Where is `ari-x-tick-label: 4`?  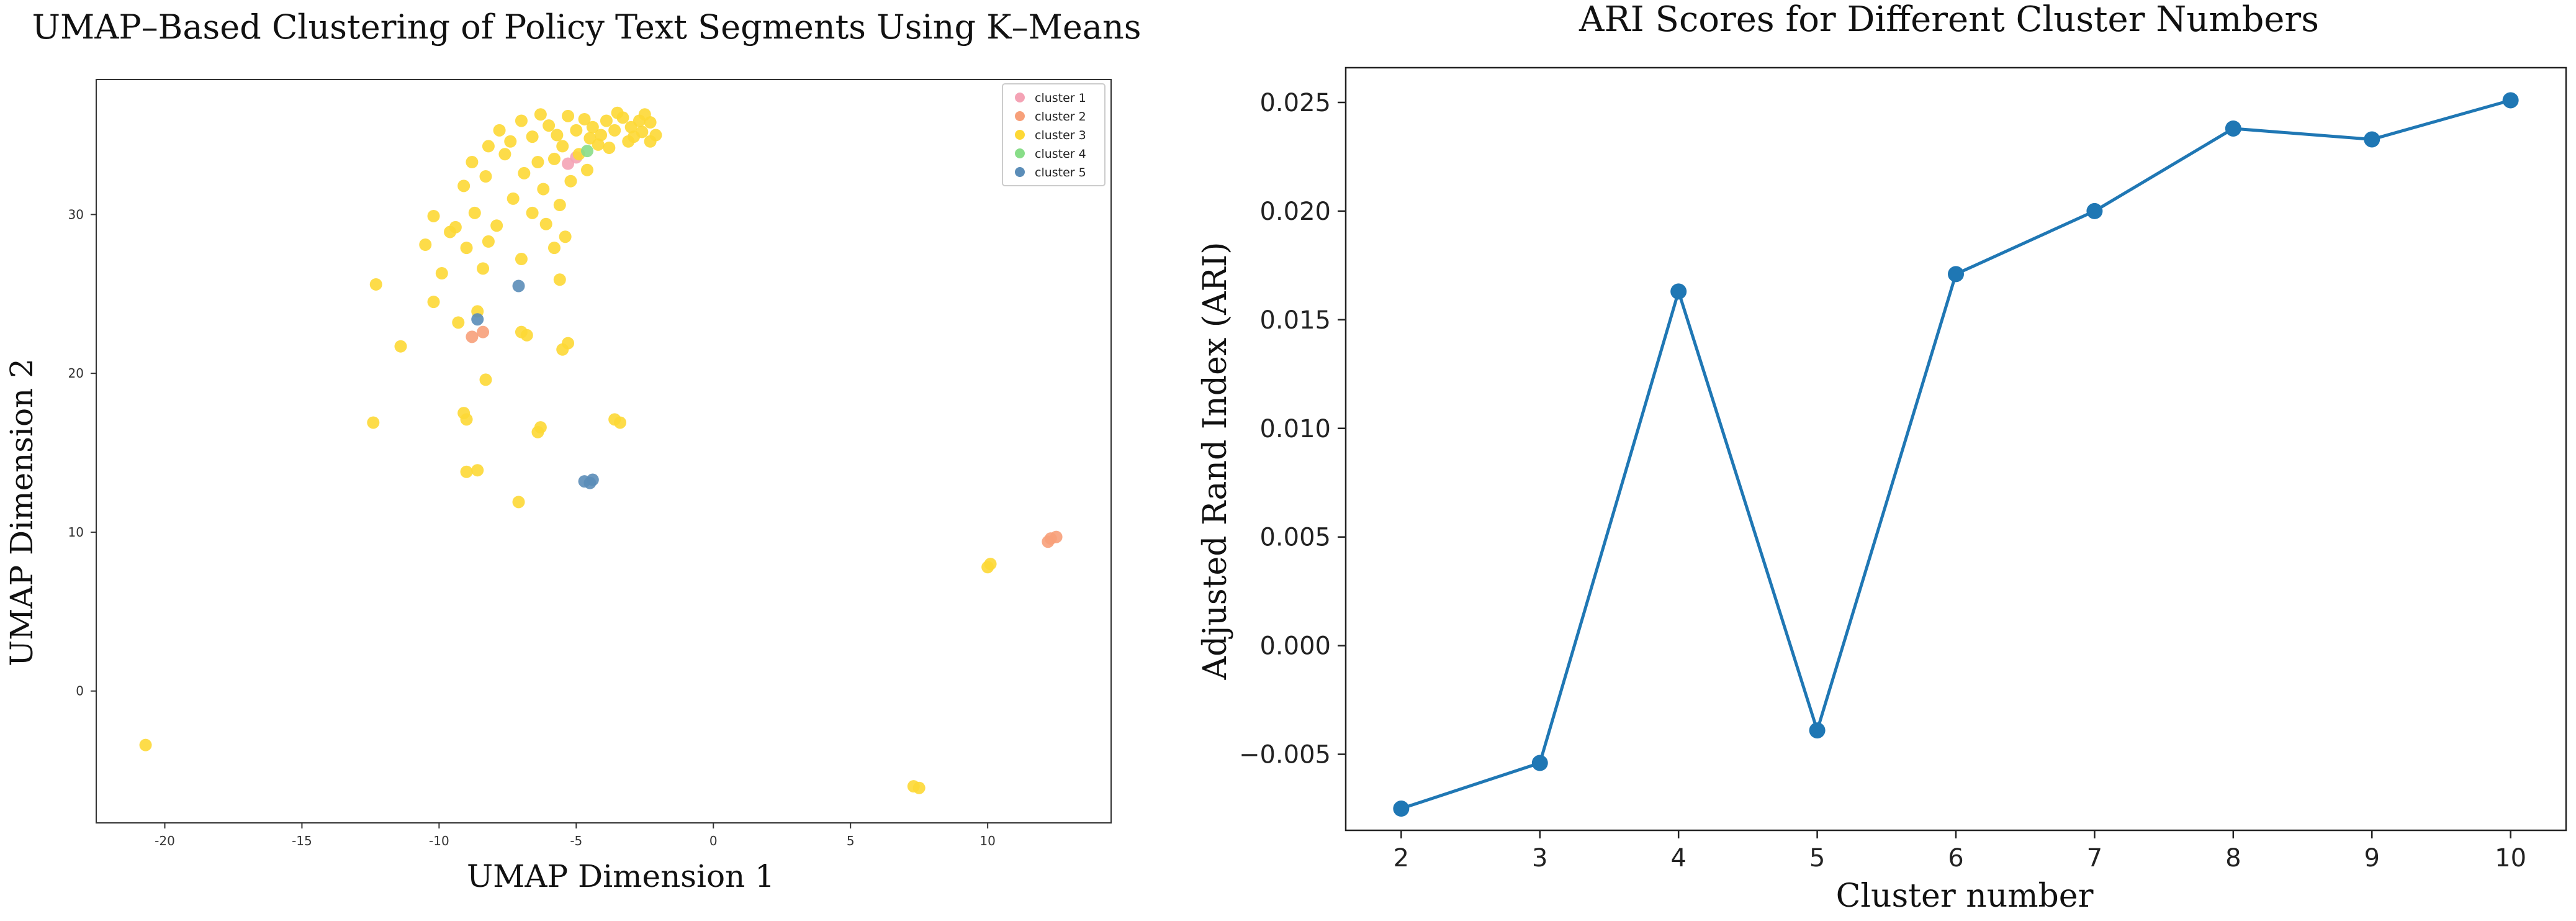 ari-x-tick-label: 4 is located at coordinates (1678, 858).